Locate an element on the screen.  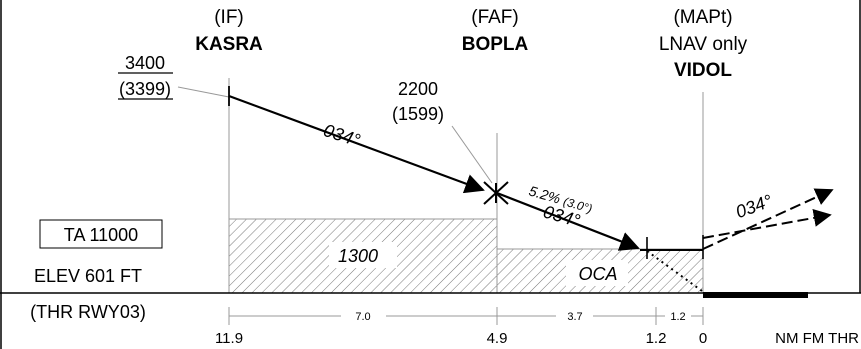
segment-distance-1: 7.0 is located at coordinates (362, 317).